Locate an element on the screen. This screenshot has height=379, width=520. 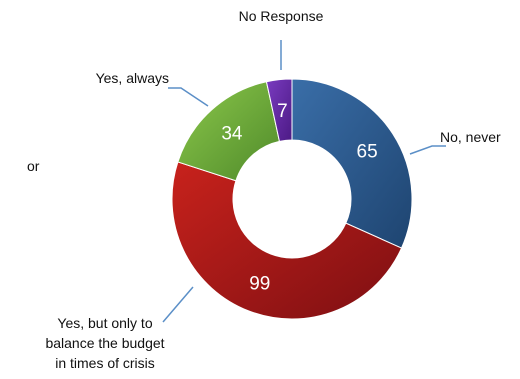
donut-slice-no-never is located at coordinates (352, 163).